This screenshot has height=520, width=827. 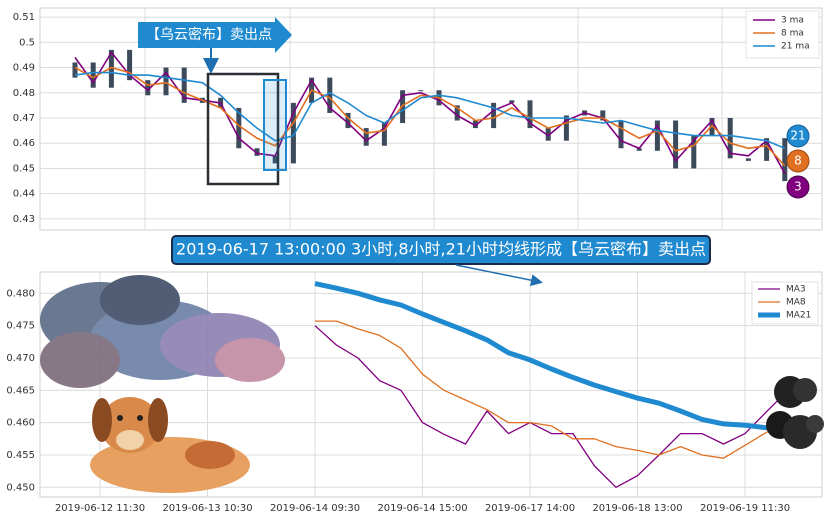 What do you see at coordinates (795, 412) in the screenshot?
I see `smoke-illustration` at bounding box center [795, 412].